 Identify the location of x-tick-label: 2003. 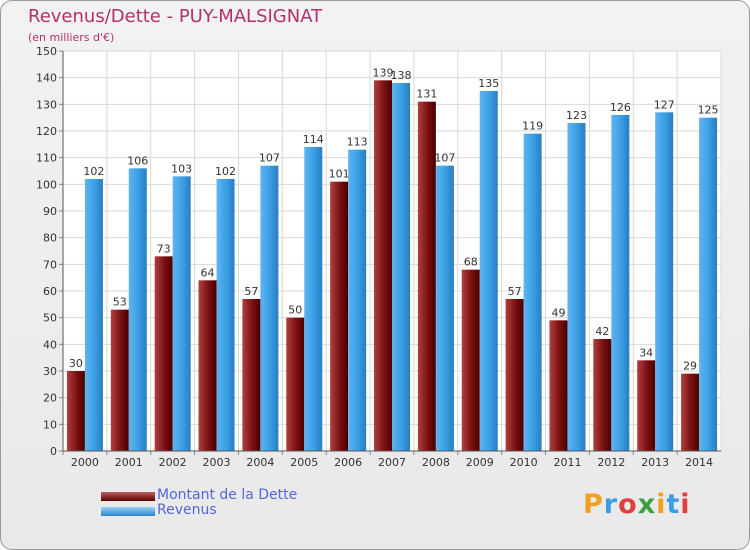
(217, 462).